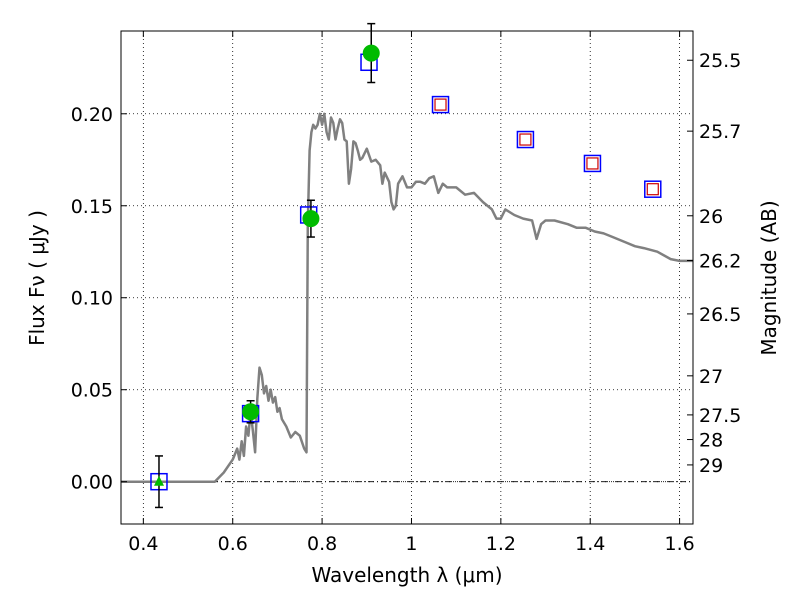  Describe the element at coordinates (679, 544) in the screenshot. I see `x-tick-label: 1.6` at that location.